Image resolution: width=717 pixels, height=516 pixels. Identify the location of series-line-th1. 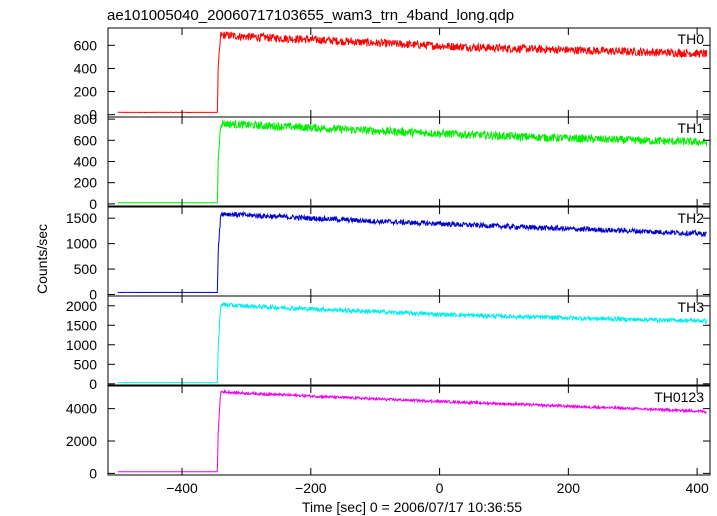
(412, 161).